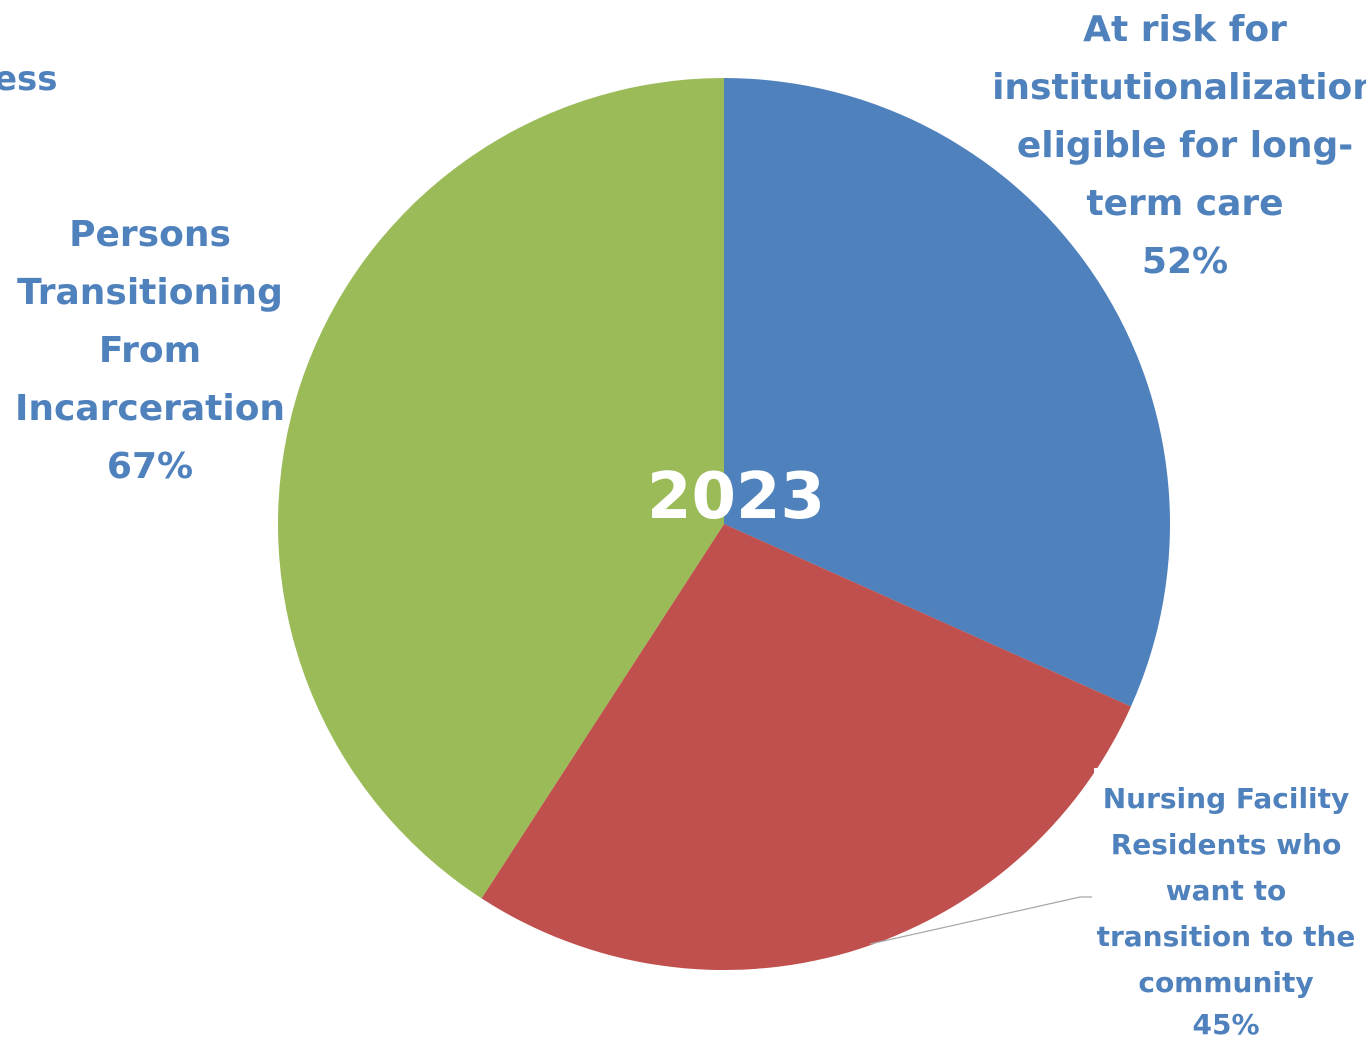  Describe the element at coordinates (736, 497) in the screenshot. I see `chart-title: 2023` at that location.